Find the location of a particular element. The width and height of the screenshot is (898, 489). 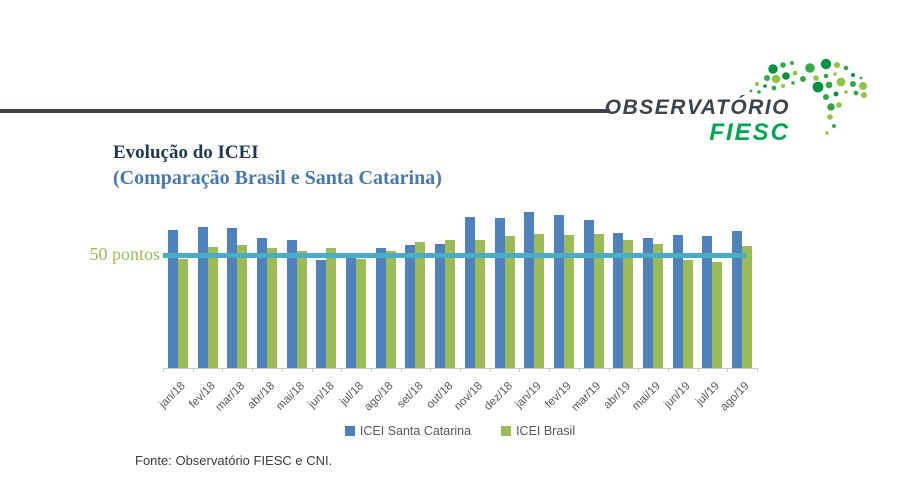

x-axis-label-ago/18: ago/18 is located at coordinates (379, 397).